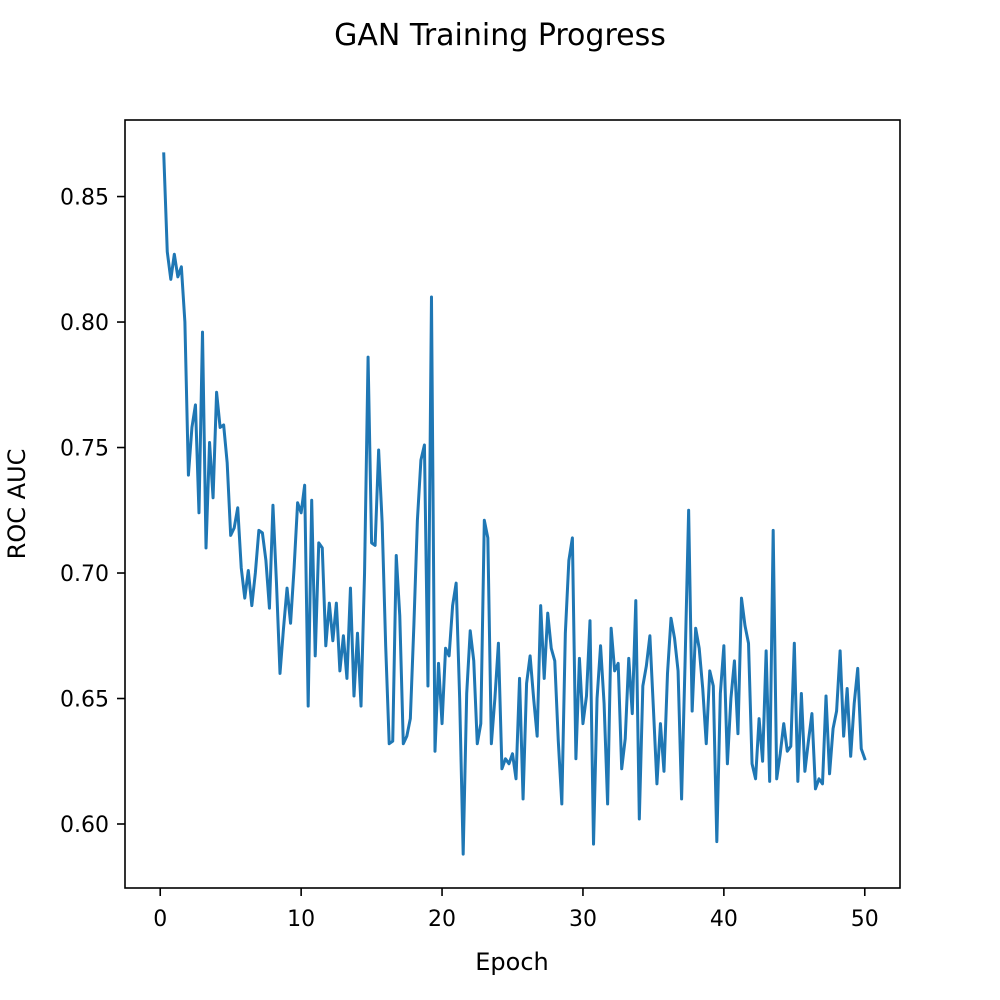 The height and width of the screenshot is (1000, 1000). What do you see at coordinates (500, 35) in the screenshot?
I see `chart-title: GAN Training Progress` at bounding box center [500, 35].